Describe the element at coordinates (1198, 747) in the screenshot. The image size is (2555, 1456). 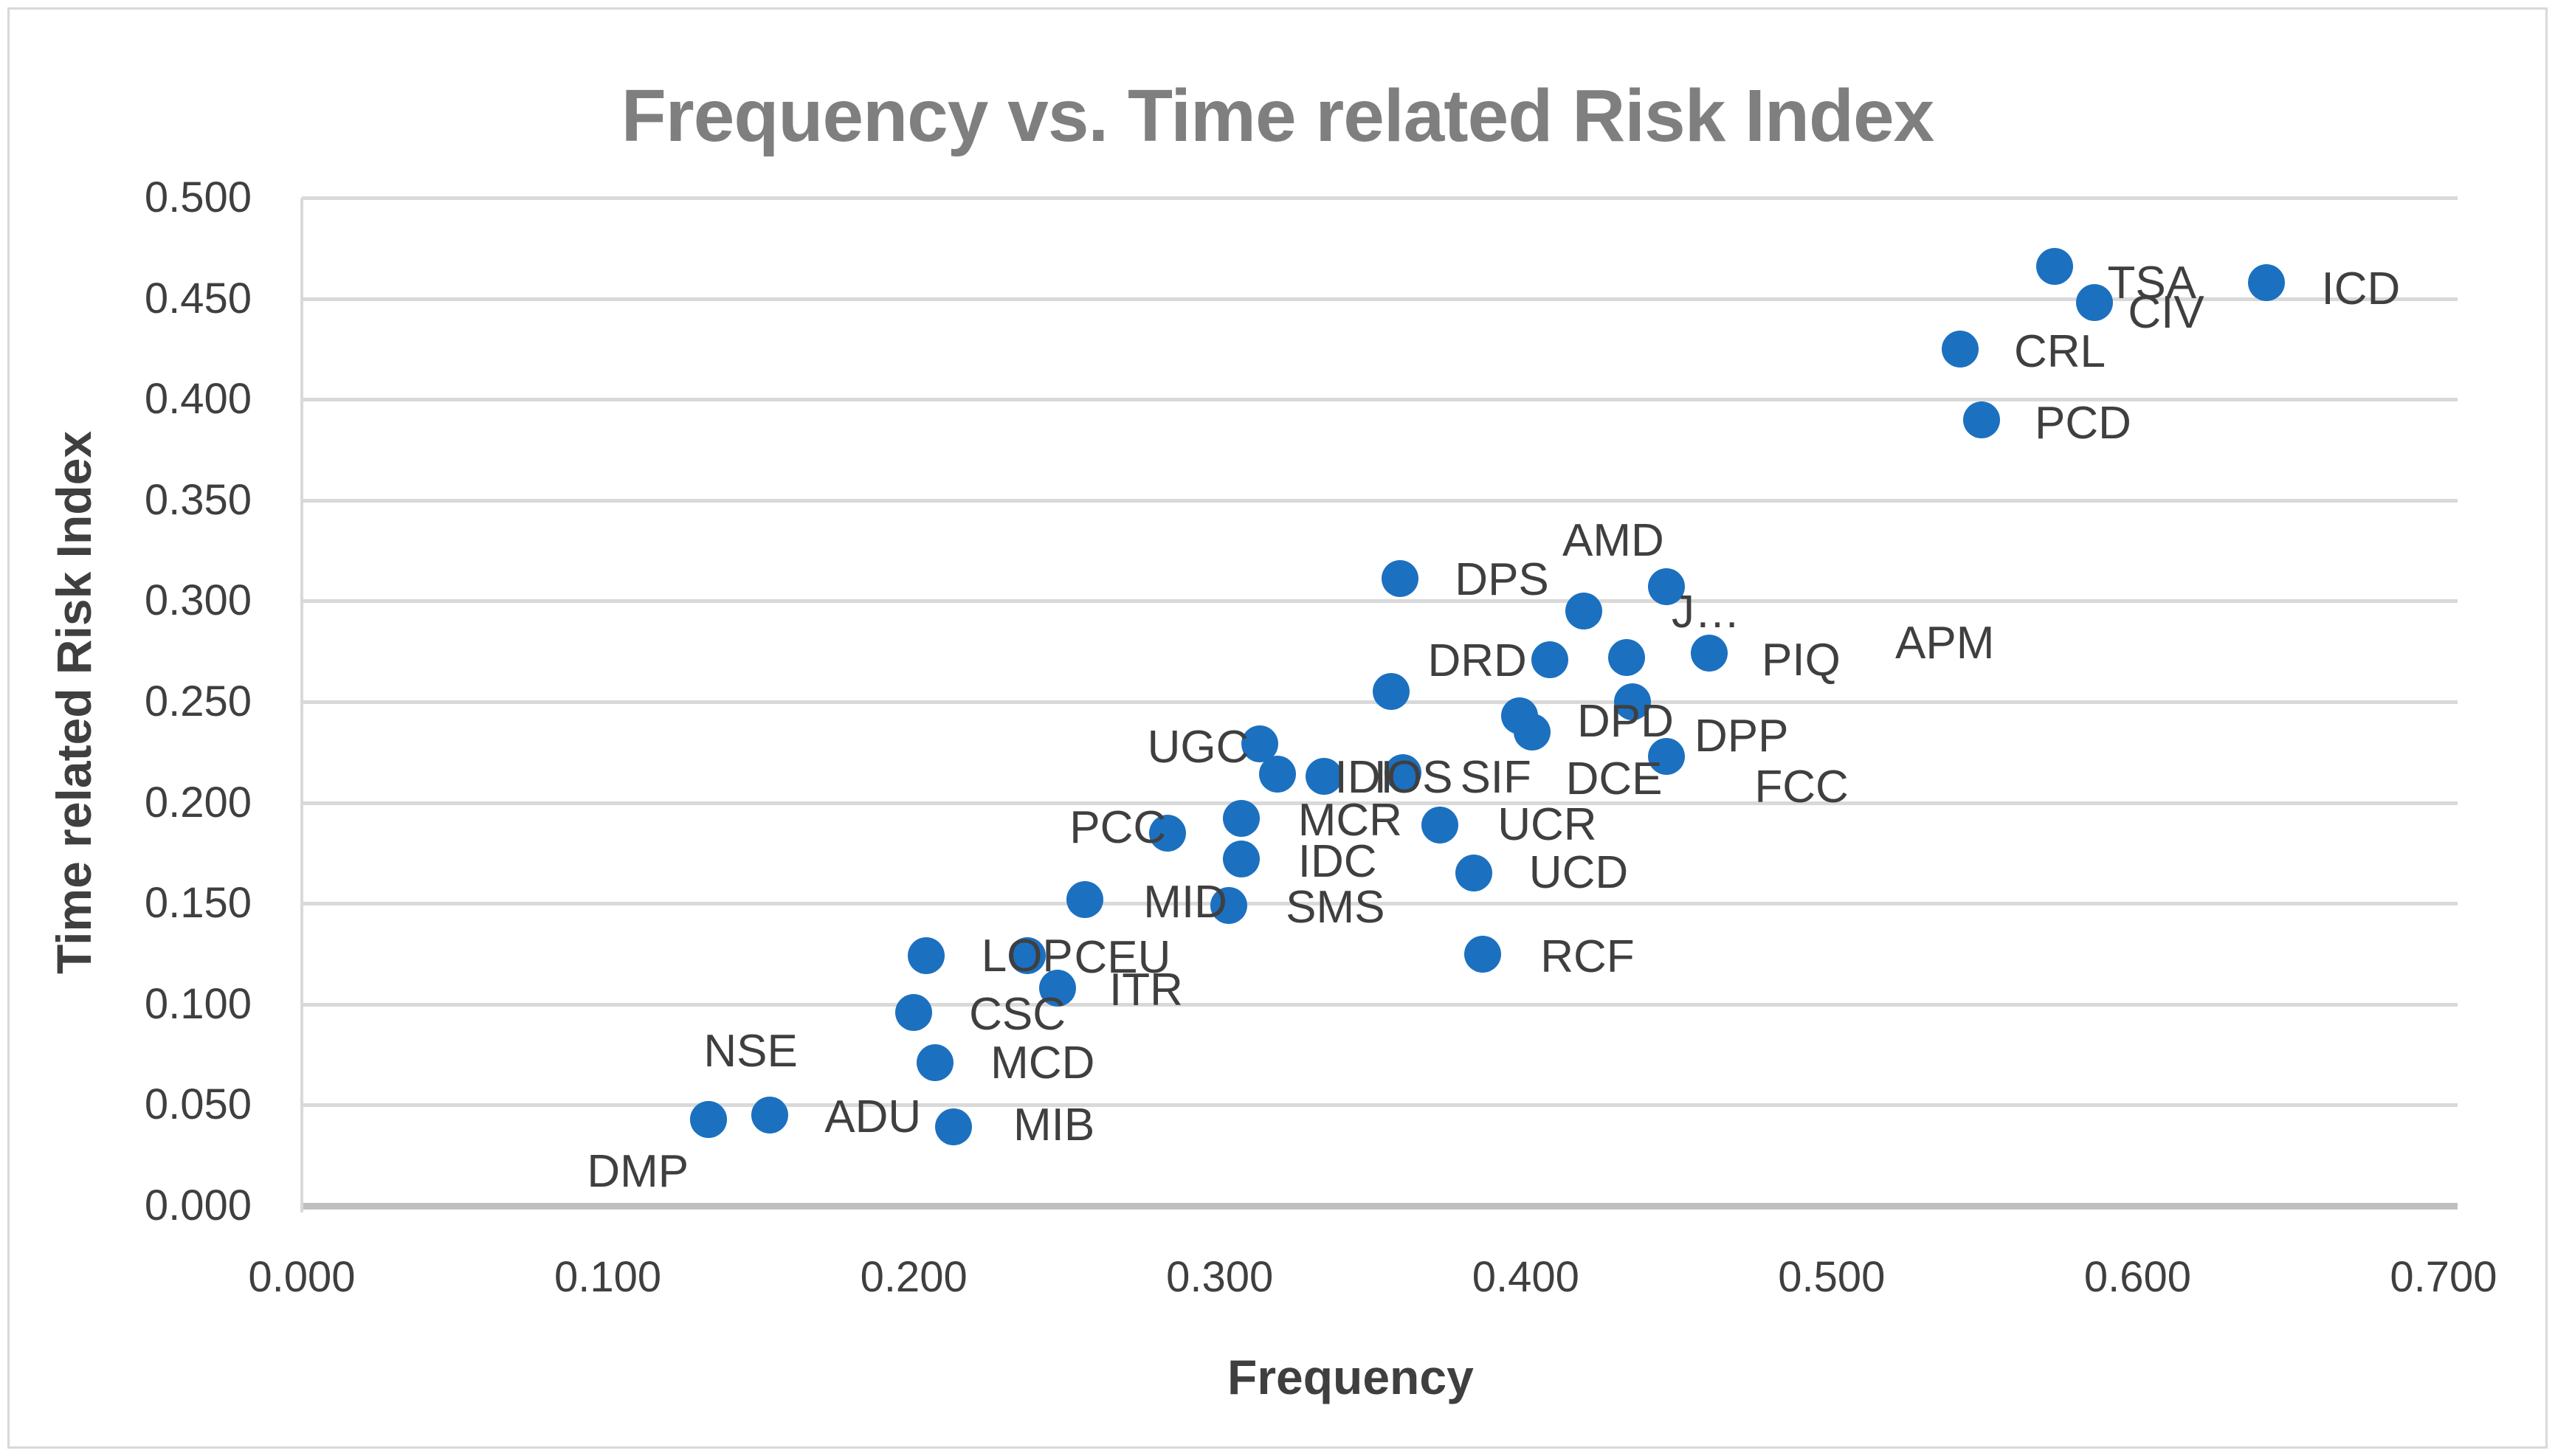
I see `data-point-label: UGC` at that location.